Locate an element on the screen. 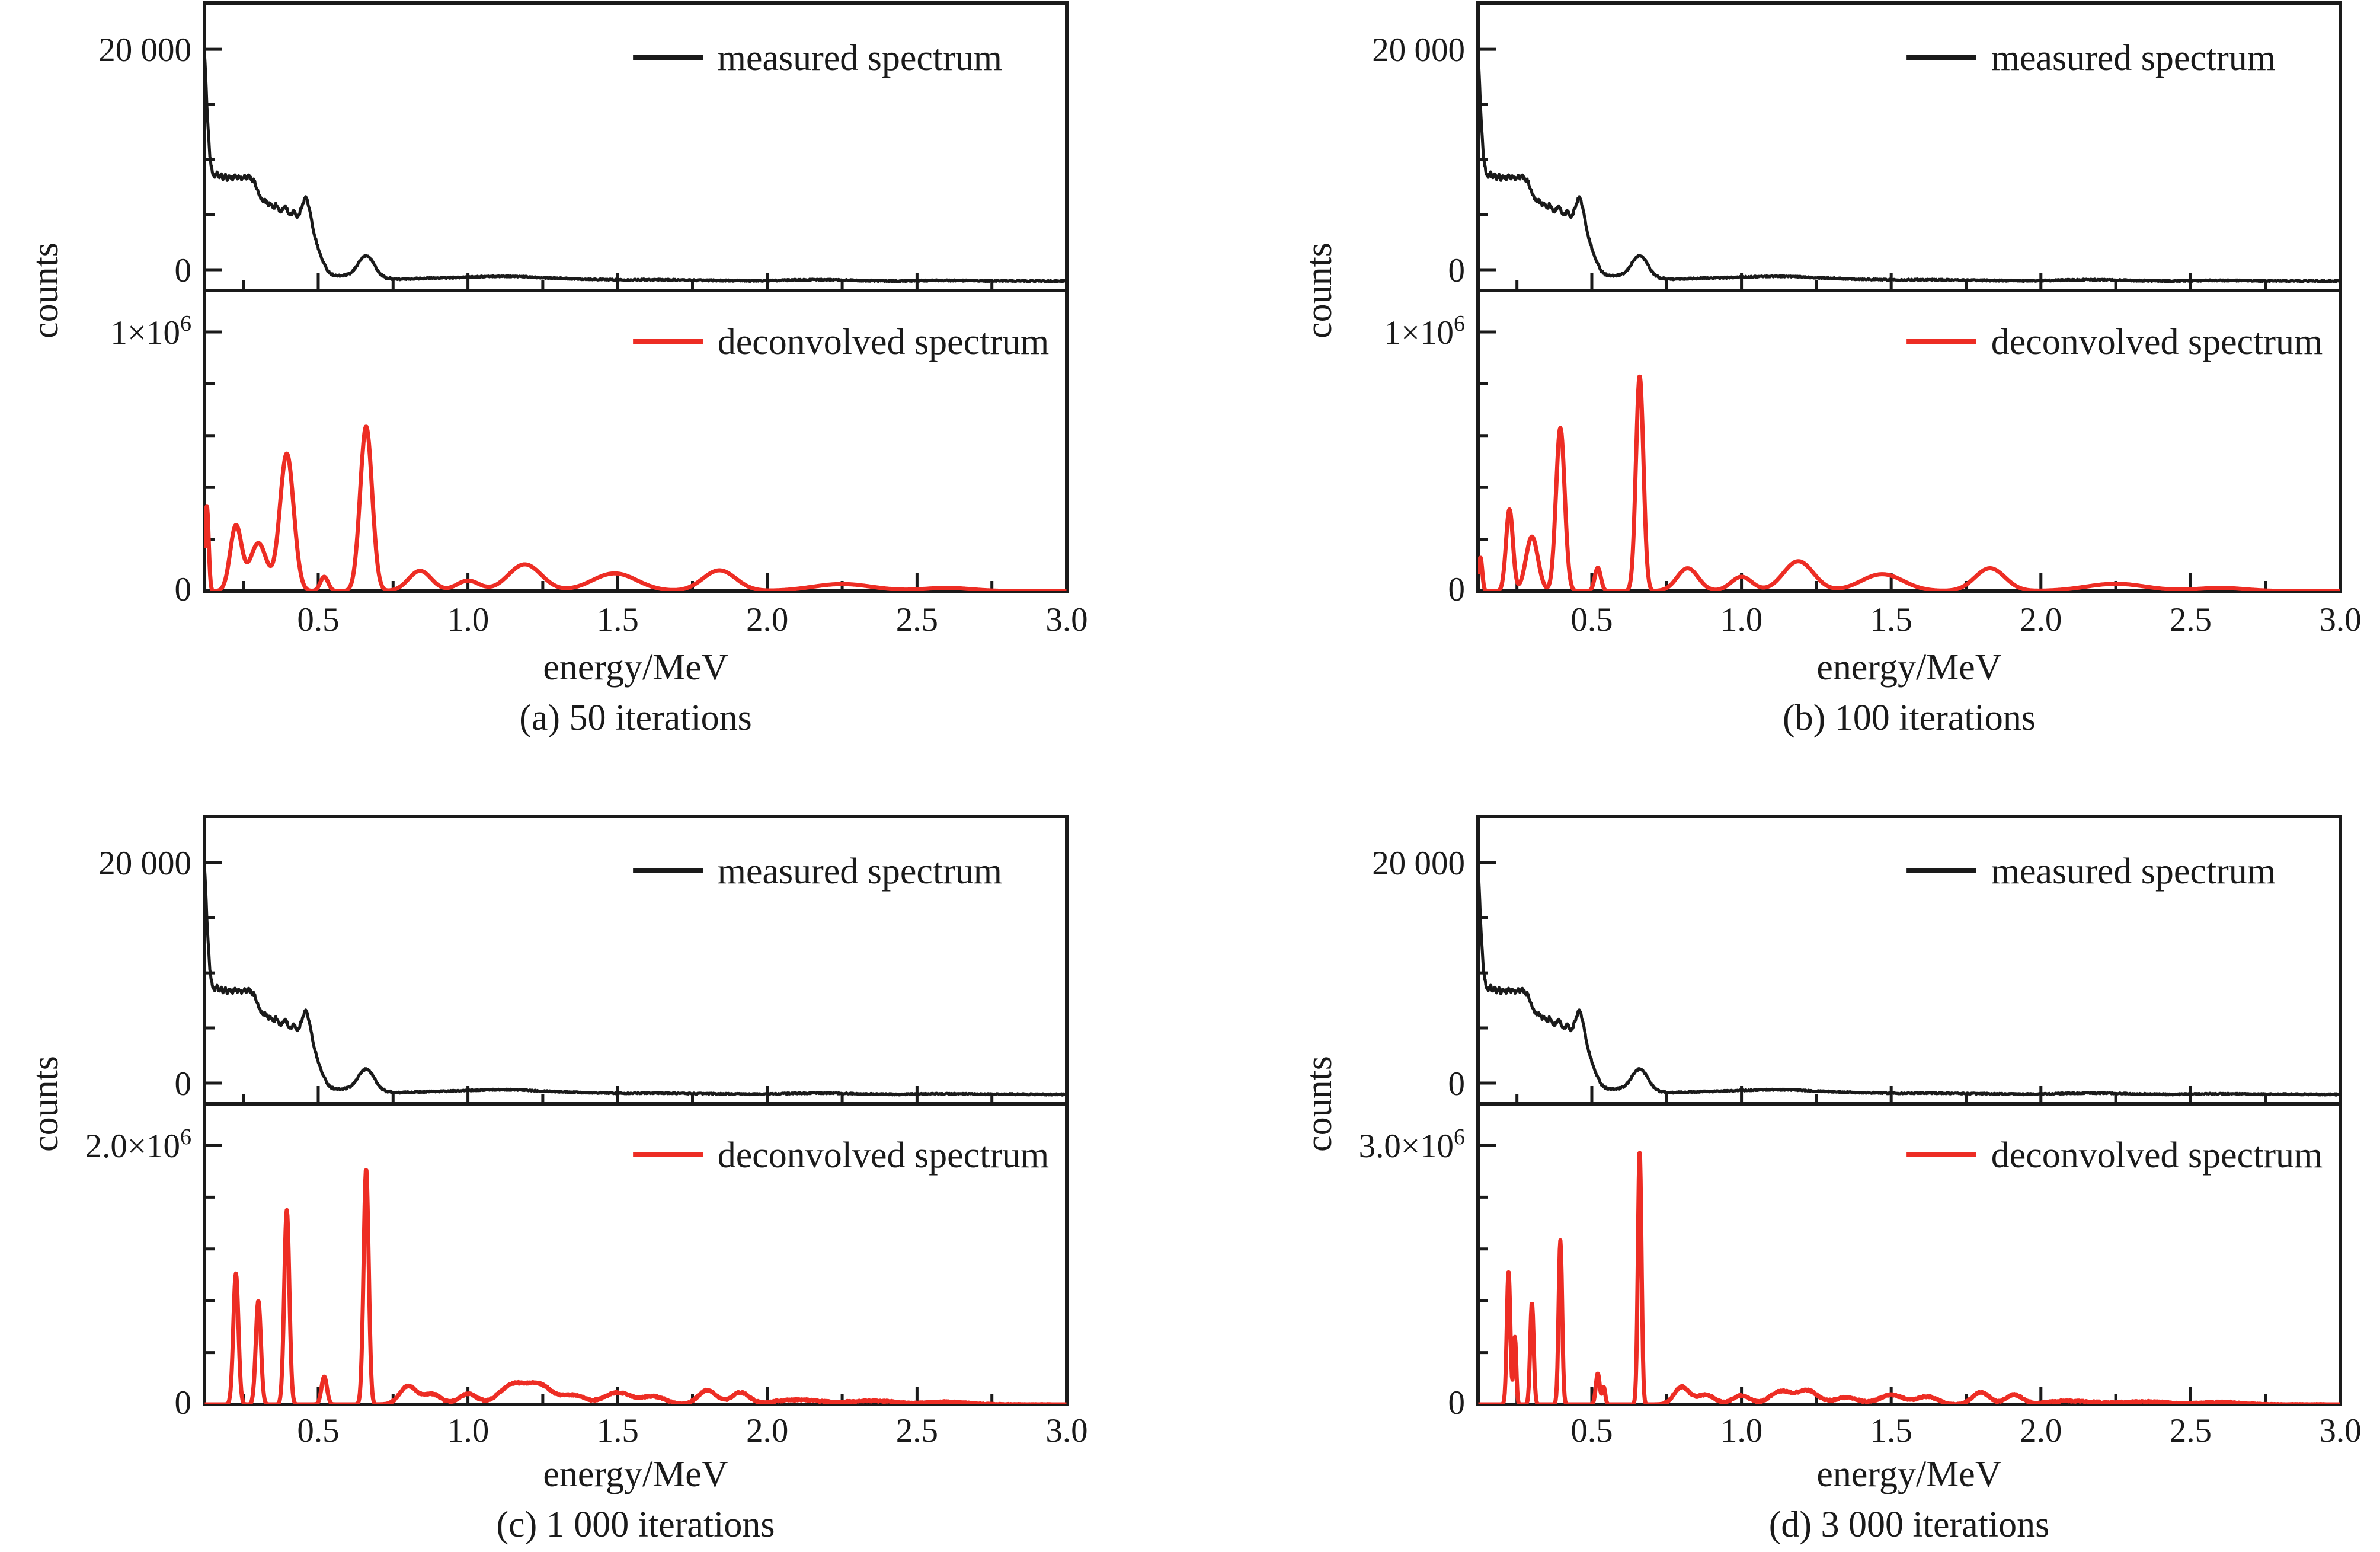  panel-caption: (d) 3 000 iterations is located at coordinates (1910, 1525).